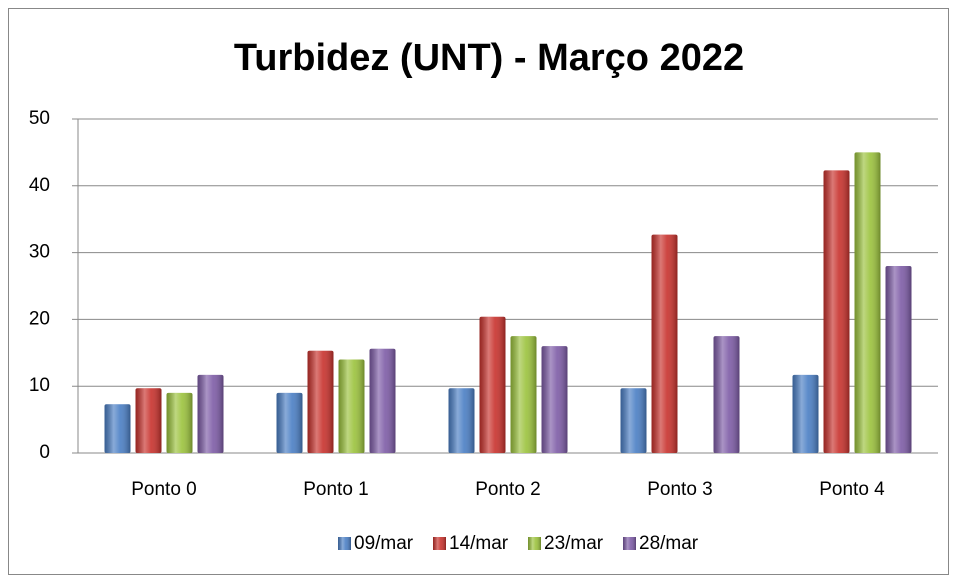 The image size is (955, 579). I want to click on legend-label: 23/mar, so click(574, 543).